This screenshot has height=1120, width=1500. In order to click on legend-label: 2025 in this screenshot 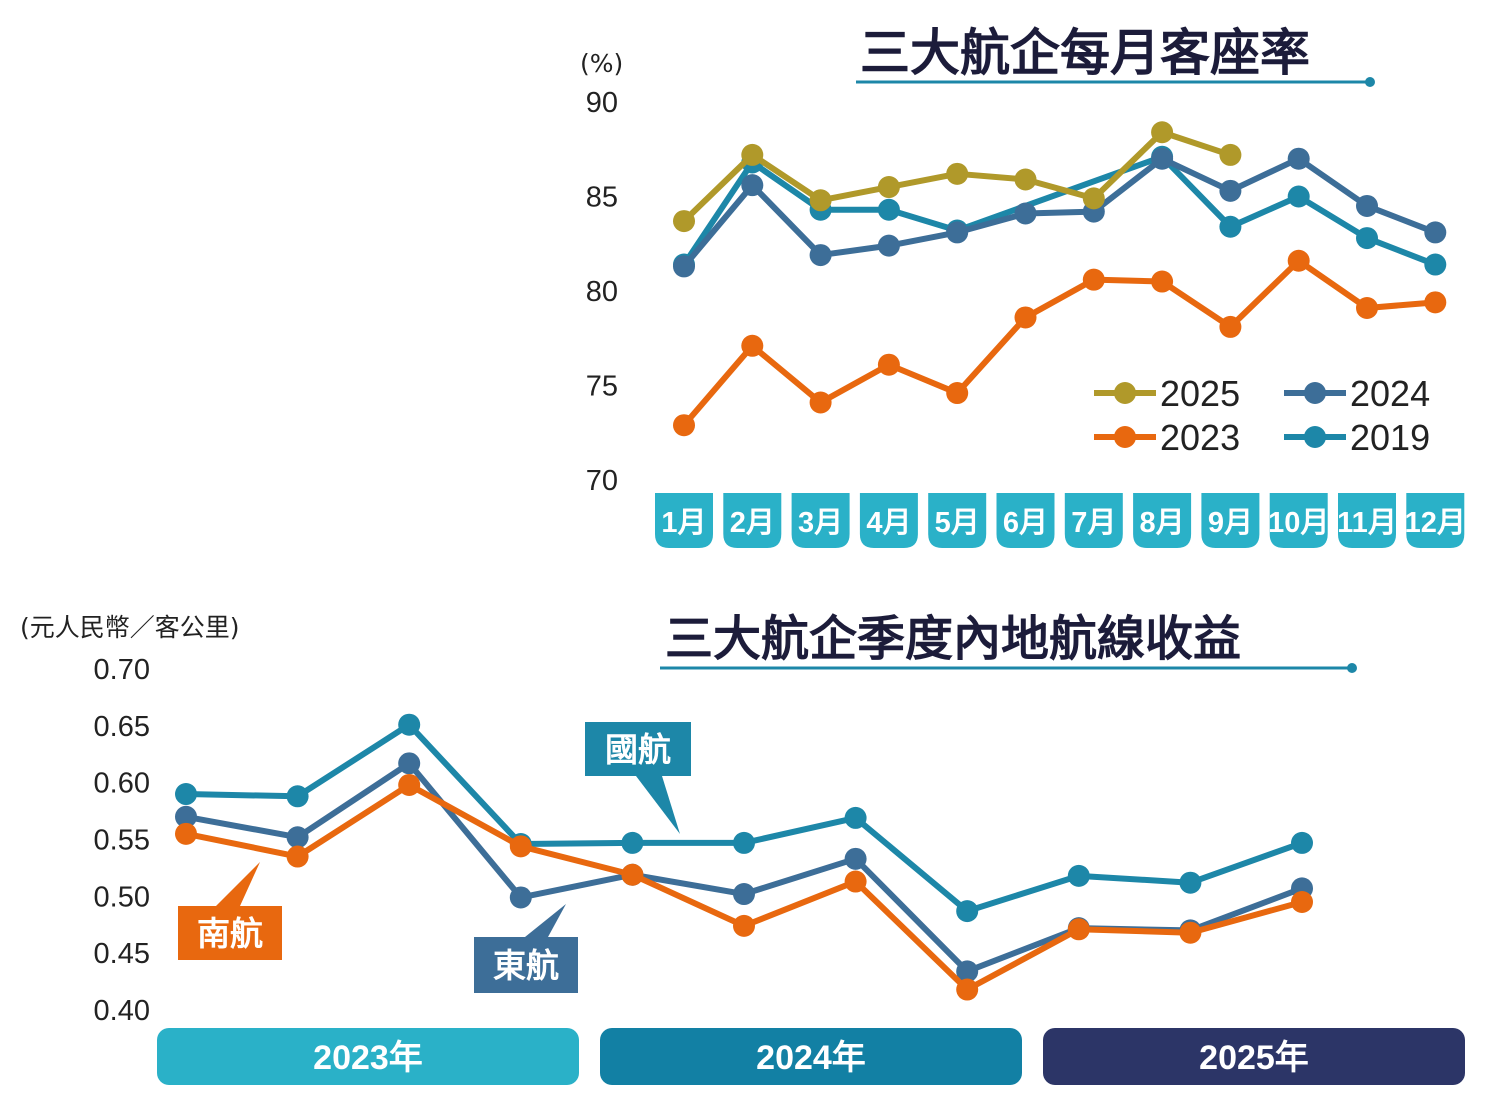, I will do `click(1200, 393)`.